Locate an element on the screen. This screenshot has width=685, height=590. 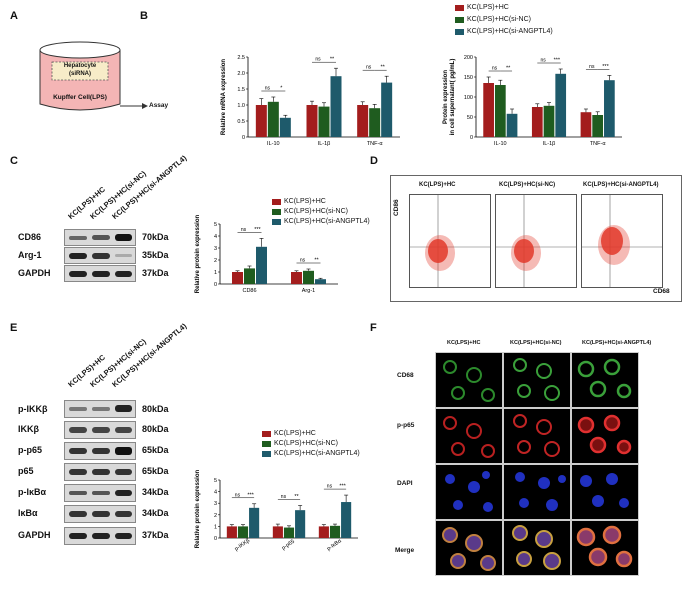
panel-label-b: B is located at coordinates (144, 16).